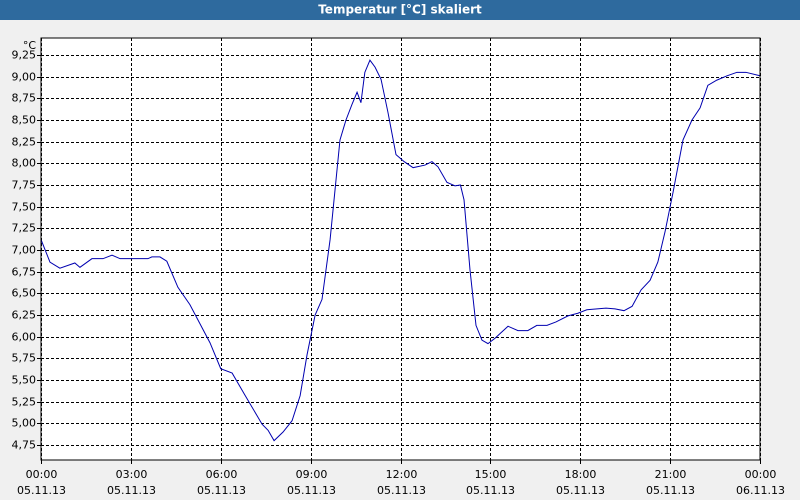 This screenshot has height=500, width=800. What do you see at coordinates (24, 207) in the screenshot?
I see `y-tick-label: 7,50` at bounding box center [24, 207].